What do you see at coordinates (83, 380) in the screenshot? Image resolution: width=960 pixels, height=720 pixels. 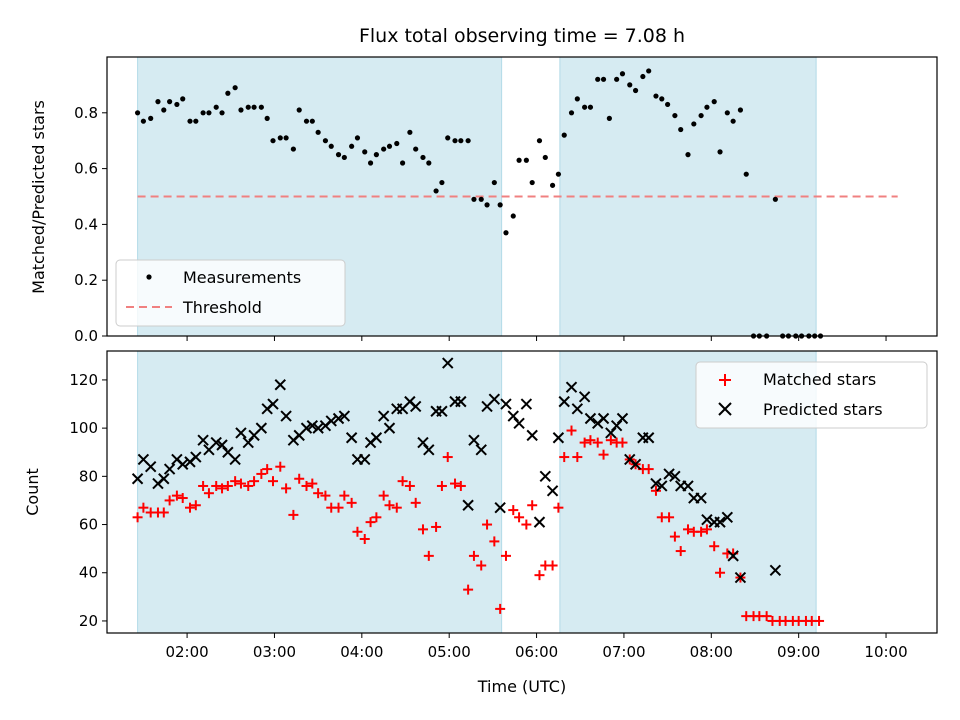 I see `y-tick-label: 120` at bounding box center [83, 380].